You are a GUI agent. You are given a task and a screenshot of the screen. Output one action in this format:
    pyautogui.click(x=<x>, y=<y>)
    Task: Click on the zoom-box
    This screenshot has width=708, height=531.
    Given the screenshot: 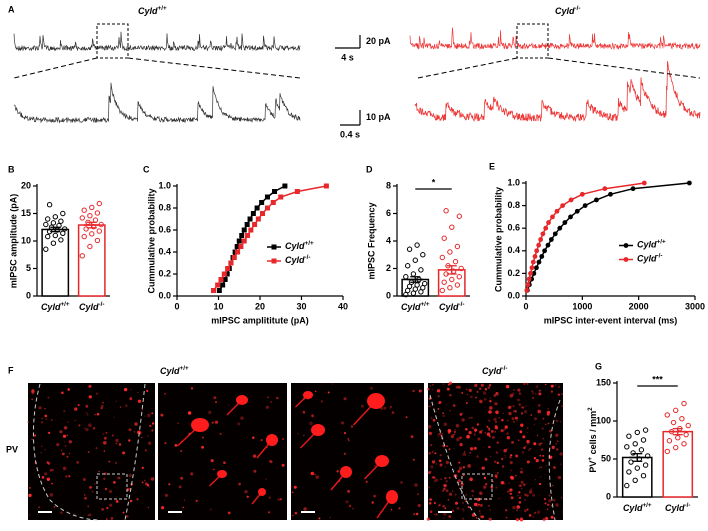 What is the action you would take?
    pyautogui.click(x=112, y=41)
    